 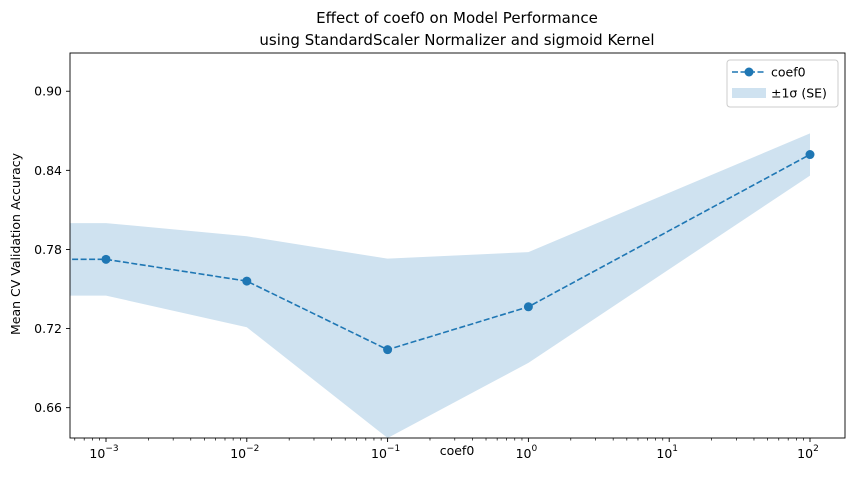 I want to click on legend-marker-swatch, so click(x=749, y=72).